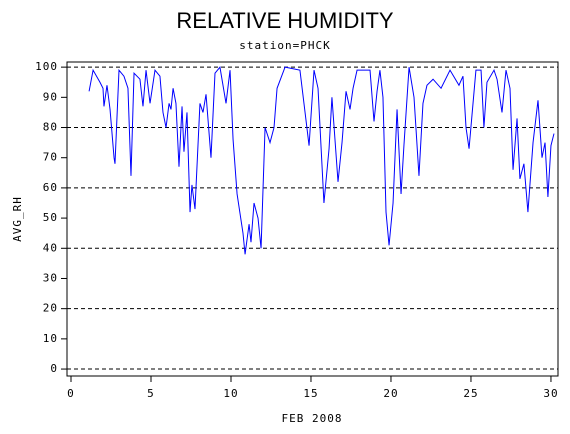 The image size is (570, 434). Describe the element at coordinates (50, 157) in the screenshot. I see `y-tick-label: 70` at that location.